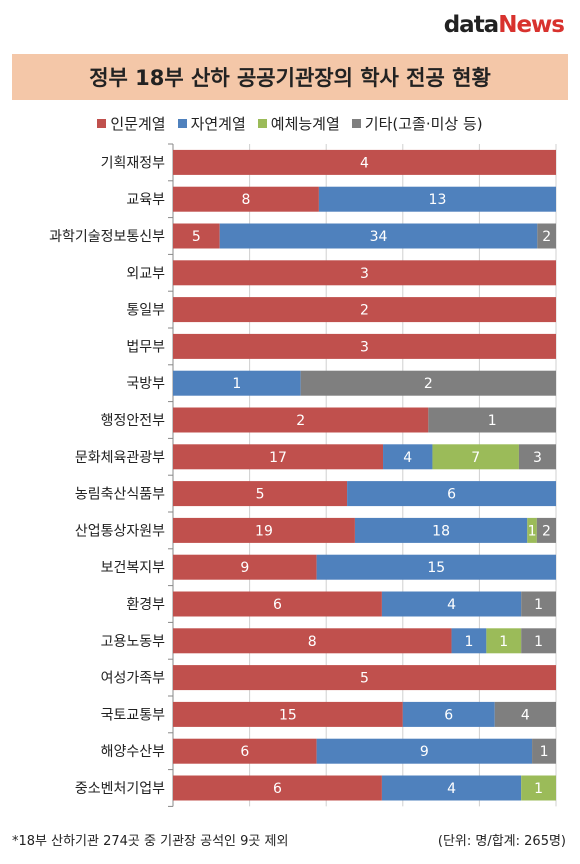 This screenshot has width=580, height=864. Describe the element at coordinates (138, 123) in the screenshot. I see `legend-label-humanities: 인문계열` at that location.